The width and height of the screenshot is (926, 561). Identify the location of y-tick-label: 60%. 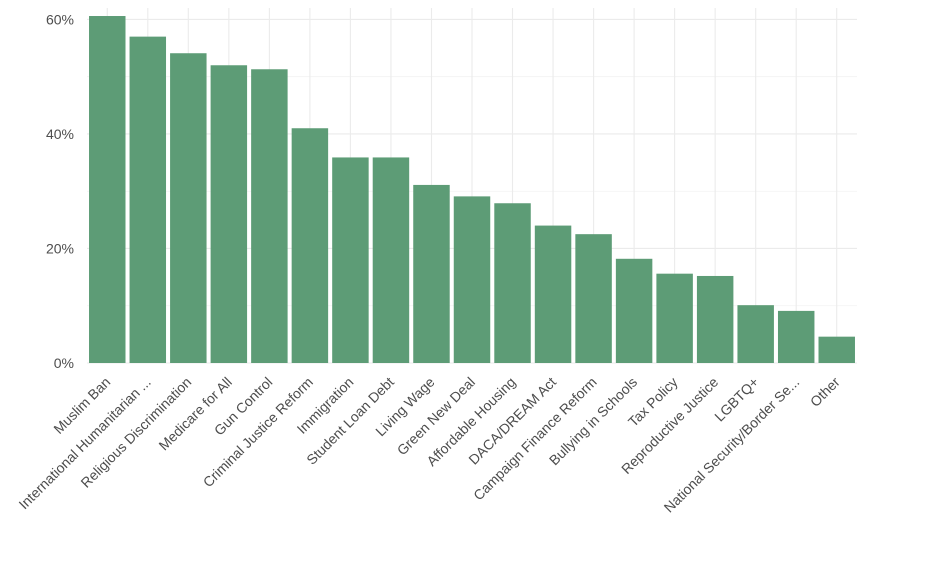
(60, 19).